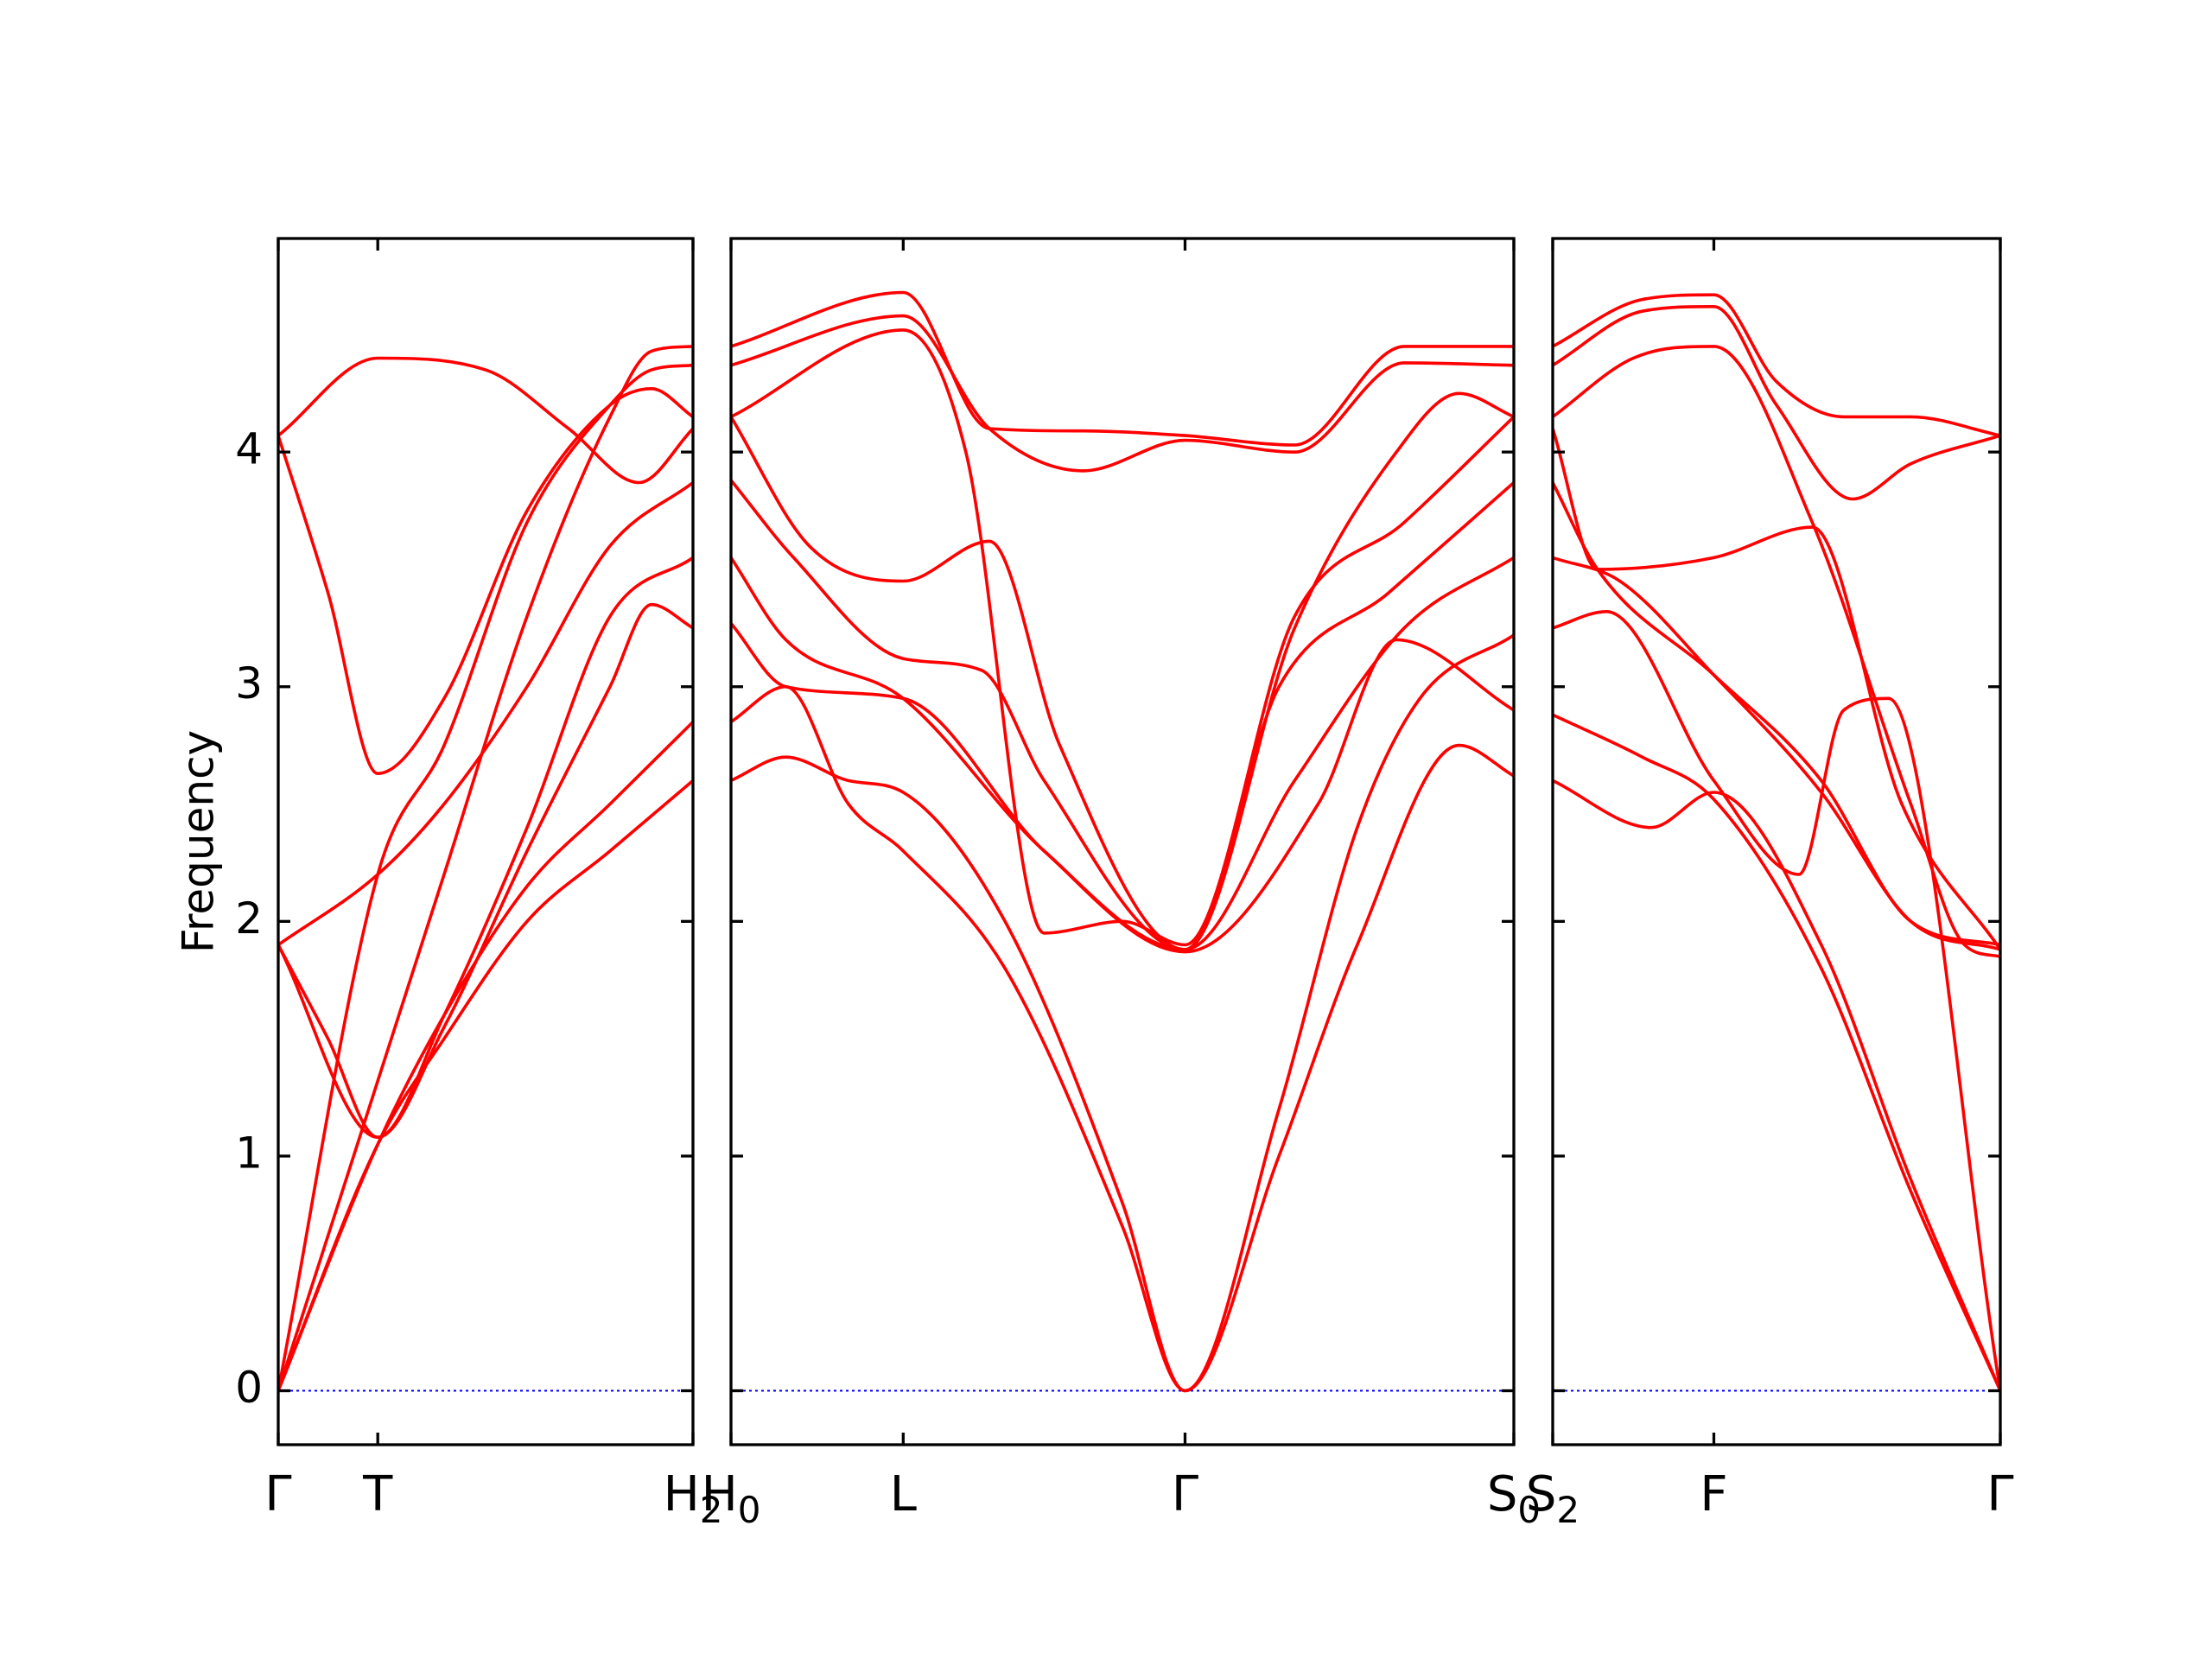 This screenshot has height=1659, width=2212. I want to click on y-tick-label: 1, so click(249, 1153).